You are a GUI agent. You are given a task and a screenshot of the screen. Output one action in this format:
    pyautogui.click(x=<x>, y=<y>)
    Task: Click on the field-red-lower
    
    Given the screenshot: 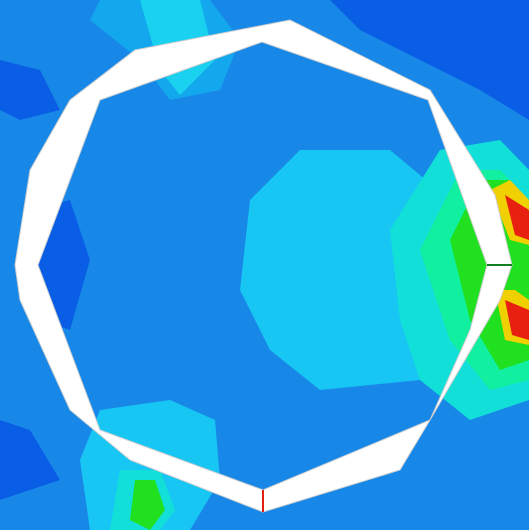 What is the action you would take?
    pyautogui.click(x=517, y=320)
    